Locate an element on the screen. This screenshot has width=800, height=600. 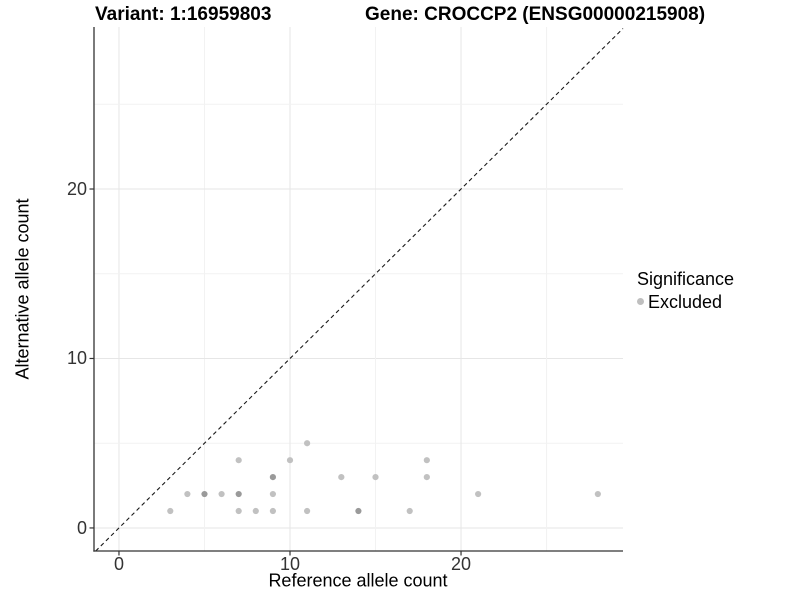
x-tick-label: 10 is located at coordinates (290, 564).